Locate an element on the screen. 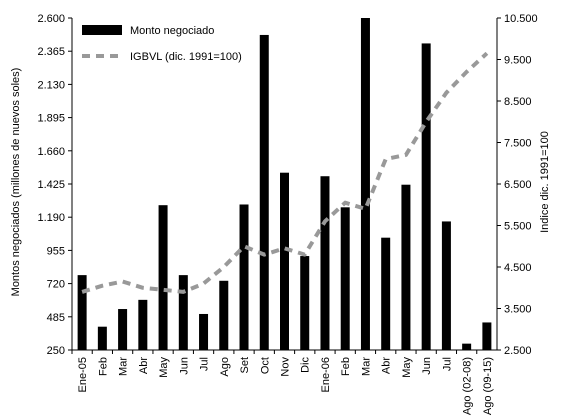 This screenshot has height=418, width=563. x-tick-label: Ene-05 is located at coordinates (83, 374).